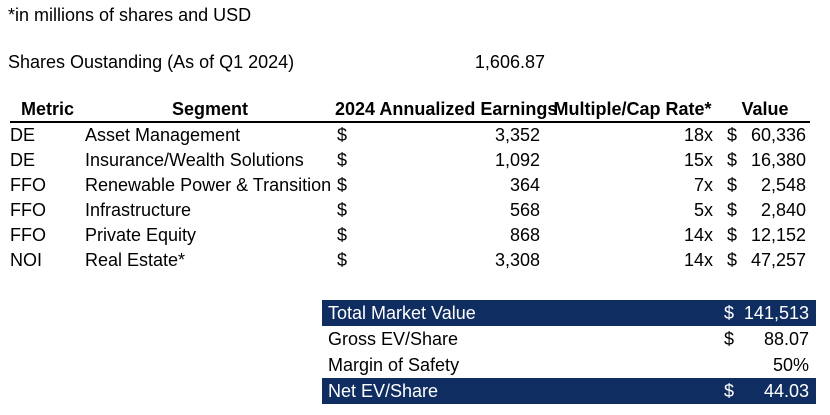  I want to click on cell-value: 60,336, so click(778, 135).